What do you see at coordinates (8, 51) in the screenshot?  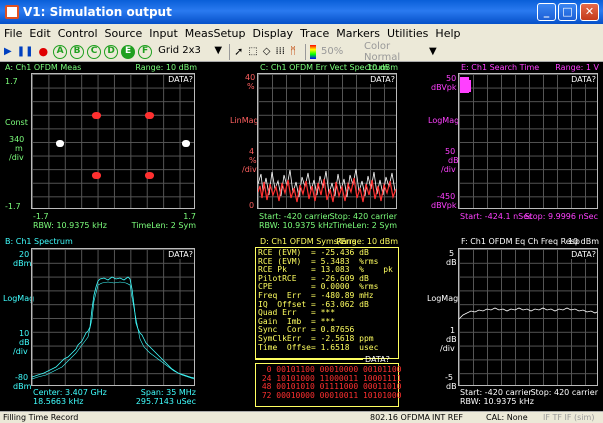 I see `play-icon: ▶` at bounding box center [8, 51].